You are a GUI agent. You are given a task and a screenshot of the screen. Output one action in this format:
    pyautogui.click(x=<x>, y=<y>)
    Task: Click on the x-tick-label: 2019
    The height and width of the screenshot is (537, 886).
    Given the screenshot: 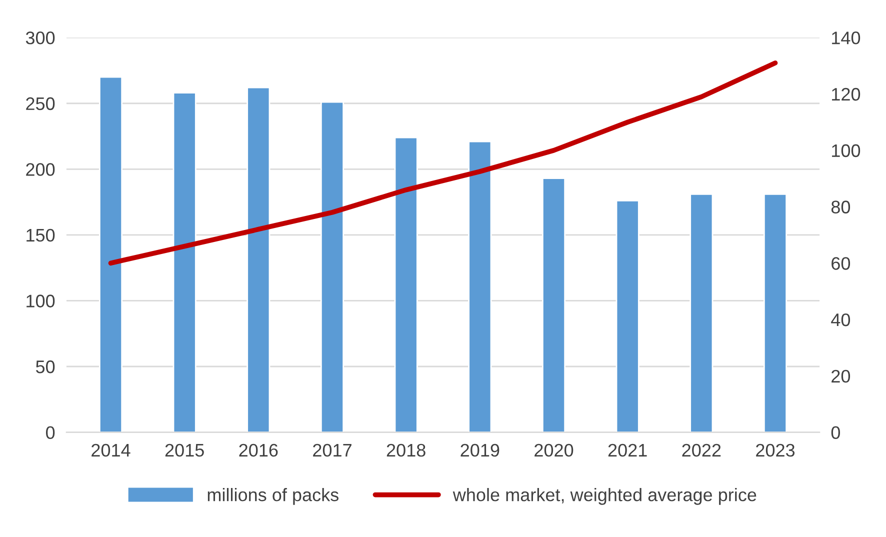 What is the action you would take?
    pyautogui.click(x=480, y=450)
    